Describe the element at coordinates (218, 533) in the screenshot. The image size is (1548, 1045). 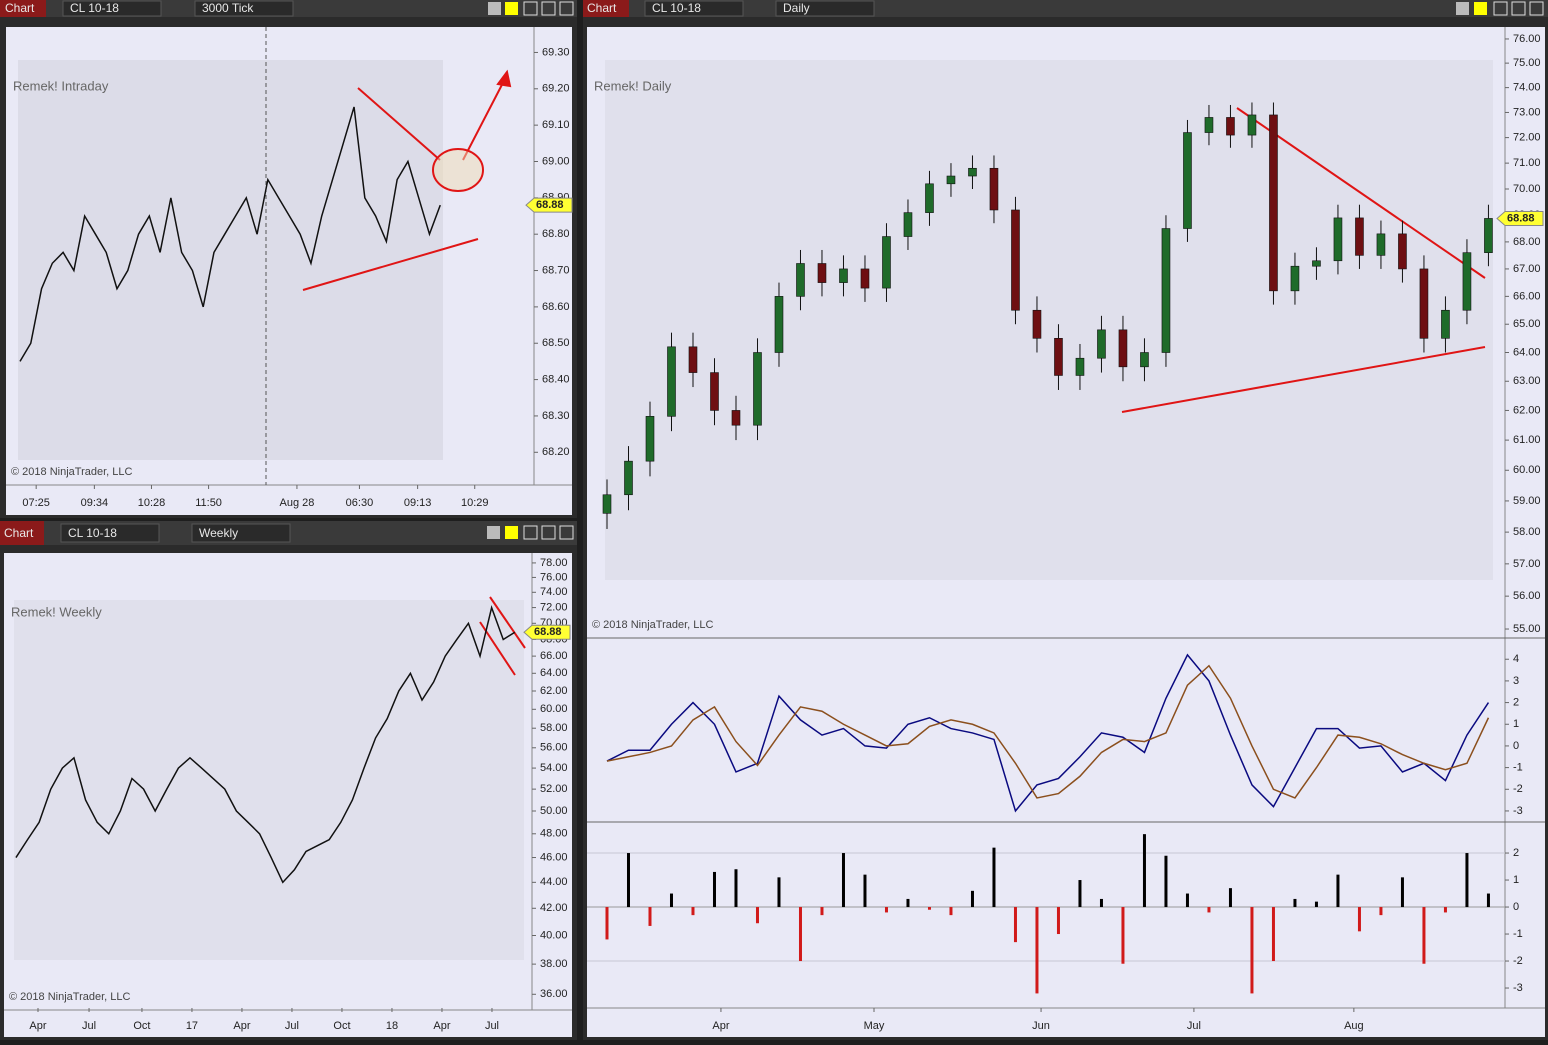
I see `period-label: Weekly` at that location.